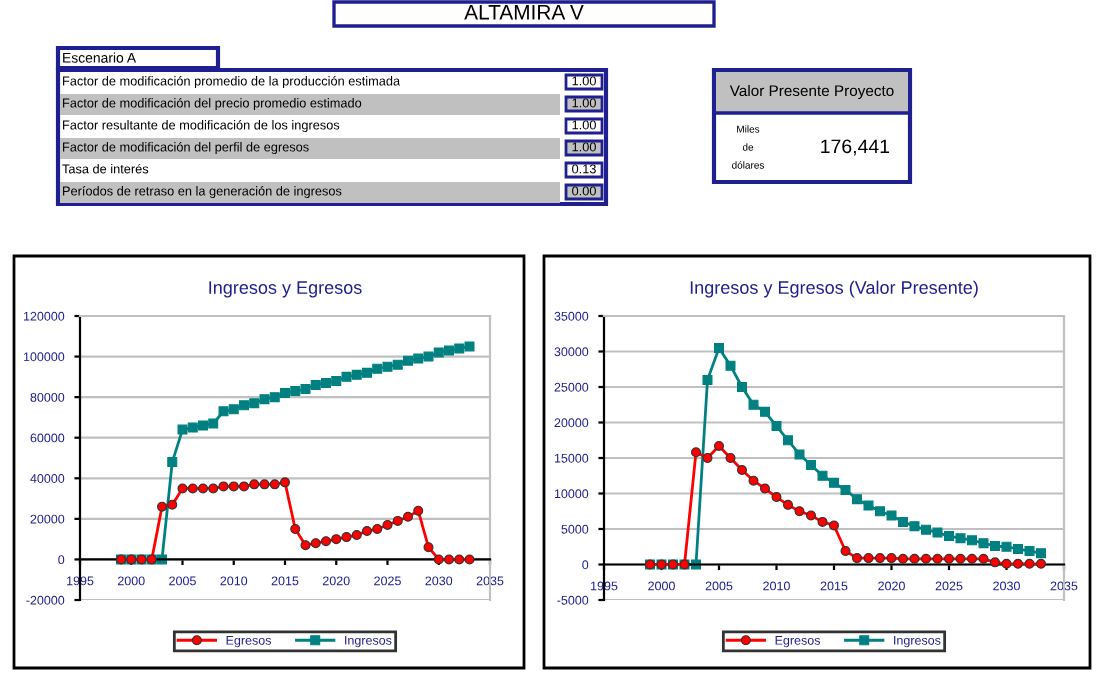 The image size is (1102, 680). I want to click on chart-title: Ingresos y Egresos (Valor Presente), so click(834, 289).